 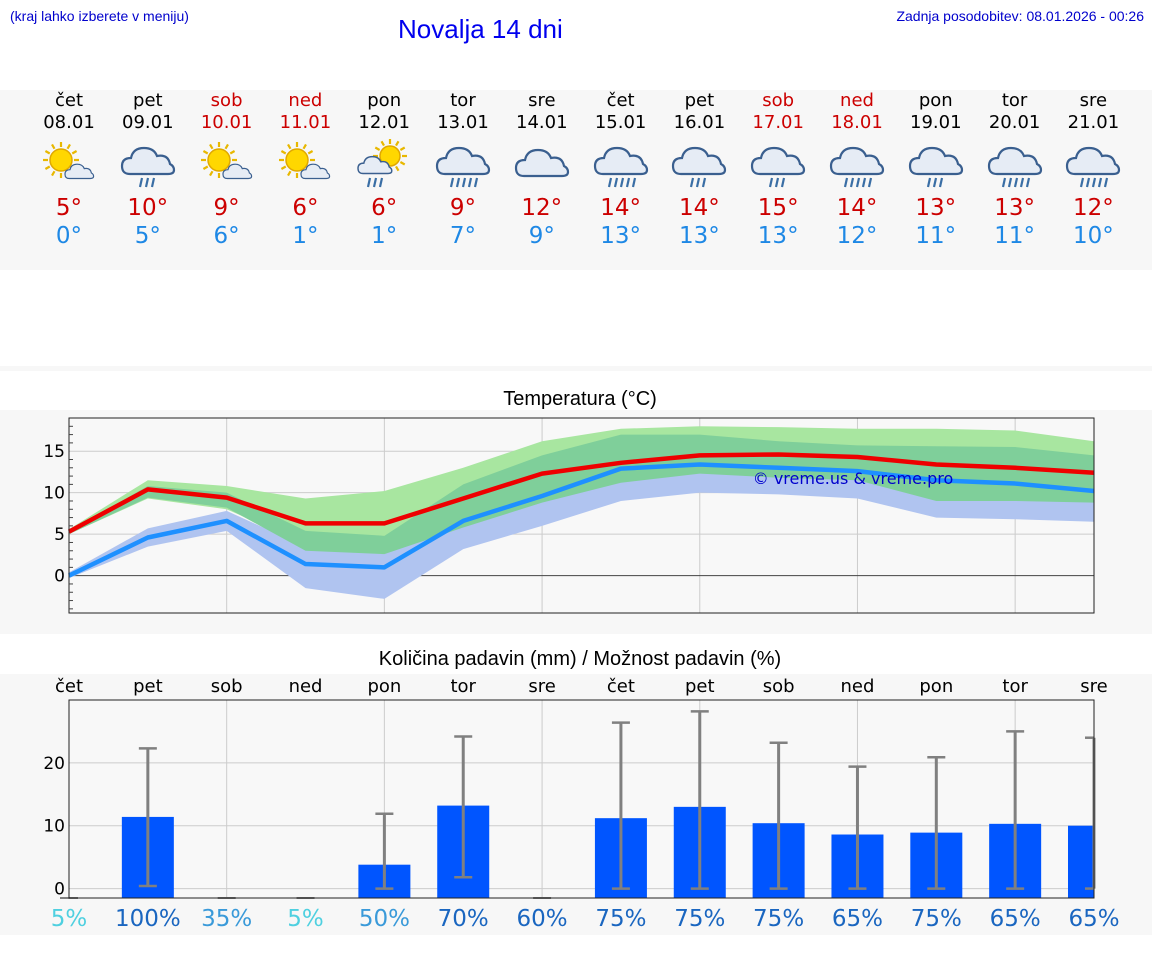 I want to click on temp-min: 9°, so click(x=541, y=236).